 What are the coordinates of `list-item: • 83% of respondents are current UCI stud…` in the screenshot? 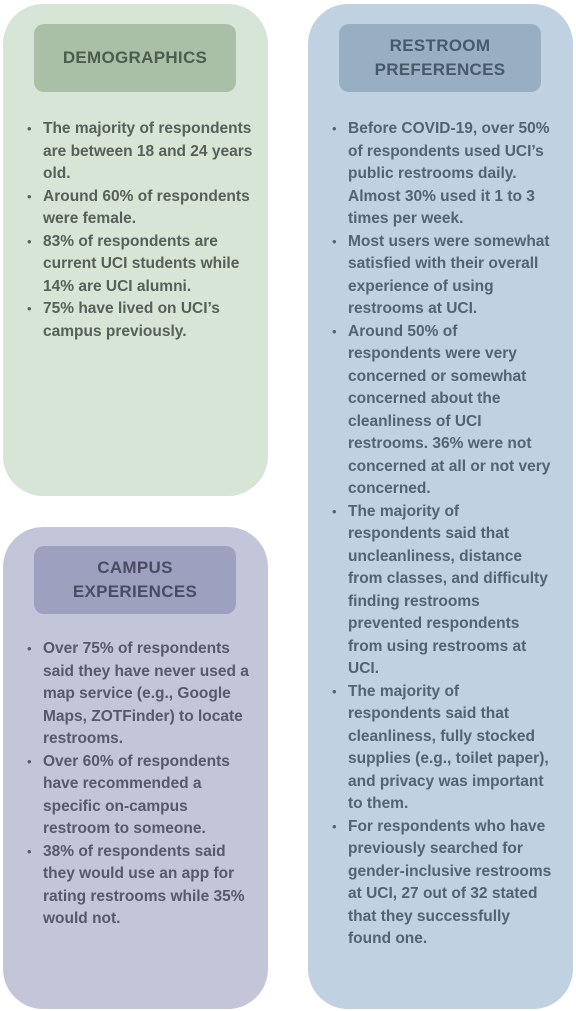 It's located at (133, 263).